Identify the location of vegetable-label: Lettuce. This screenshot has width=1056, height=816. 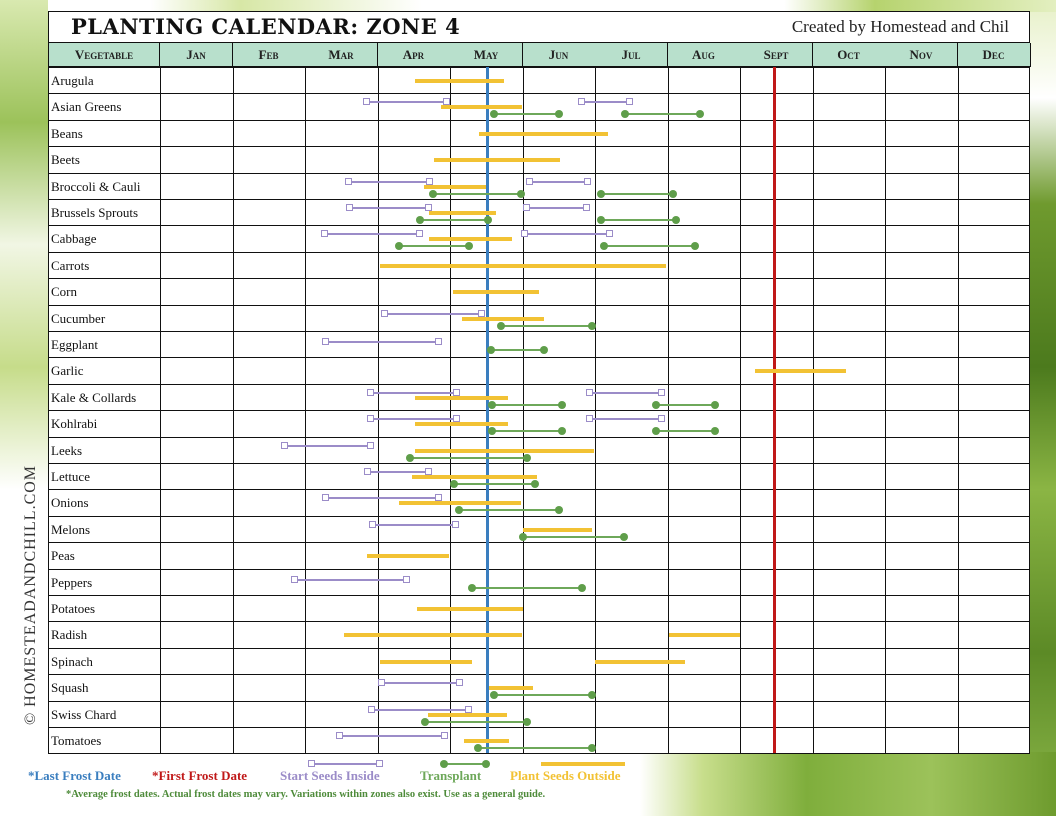
(70, 476).